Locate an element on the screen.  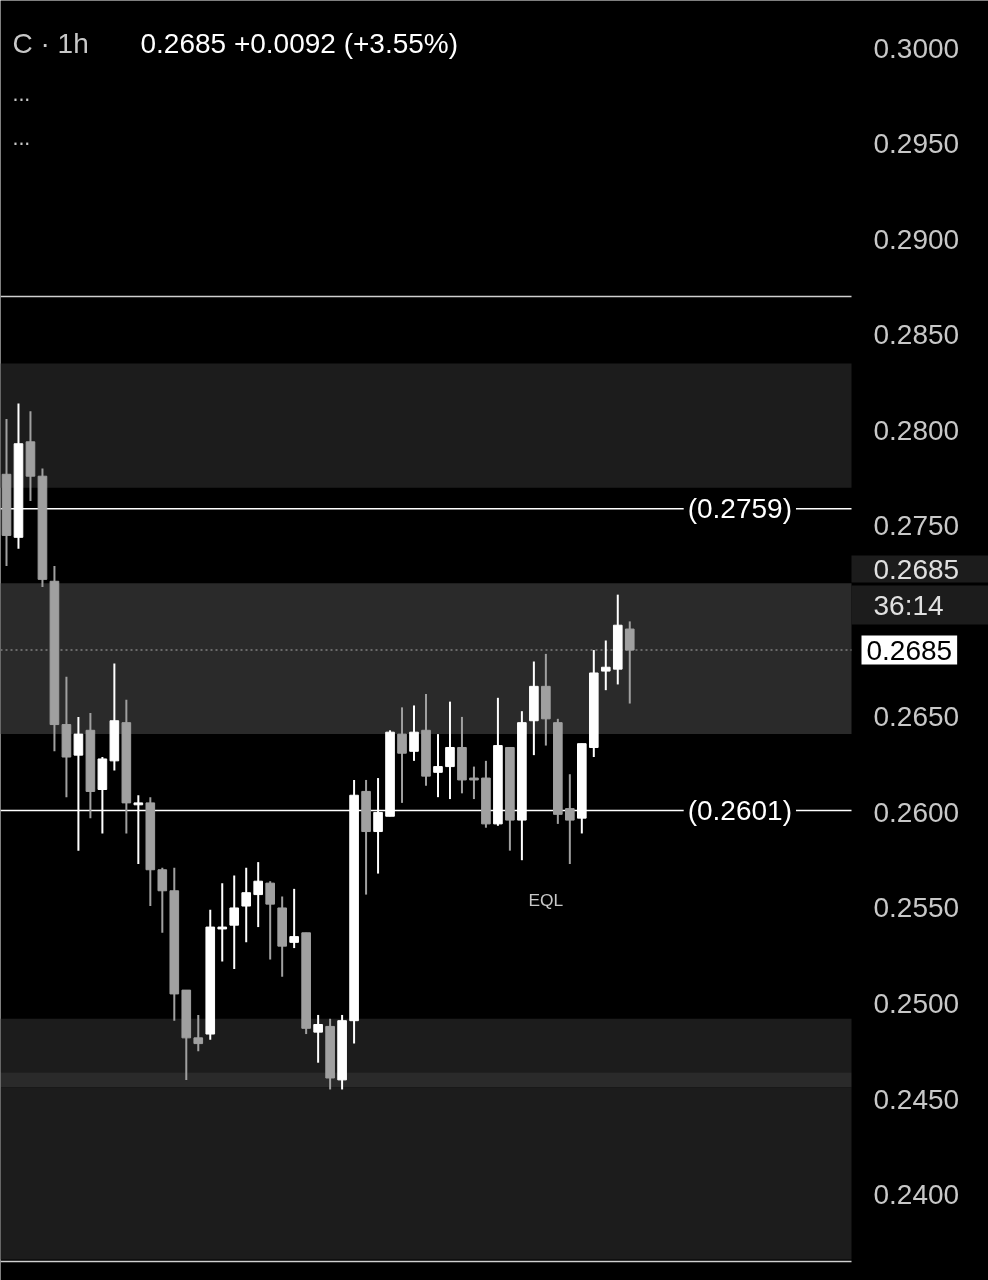
y-tick-label: 0.2800 is located at coordinates (916, 430).